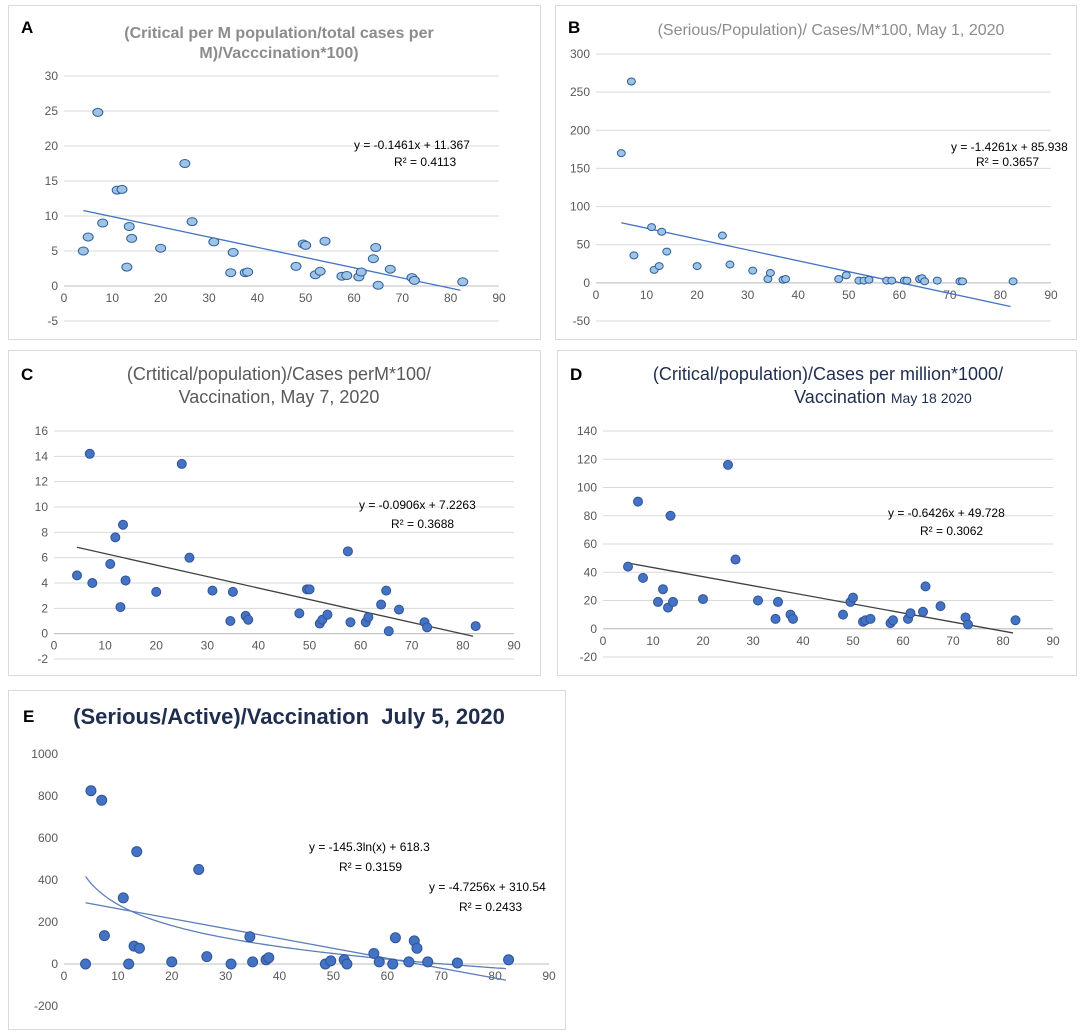 This screenshot has width=1084, height=1034. I want to click on x-tick-label: 40, so click(803, 641).